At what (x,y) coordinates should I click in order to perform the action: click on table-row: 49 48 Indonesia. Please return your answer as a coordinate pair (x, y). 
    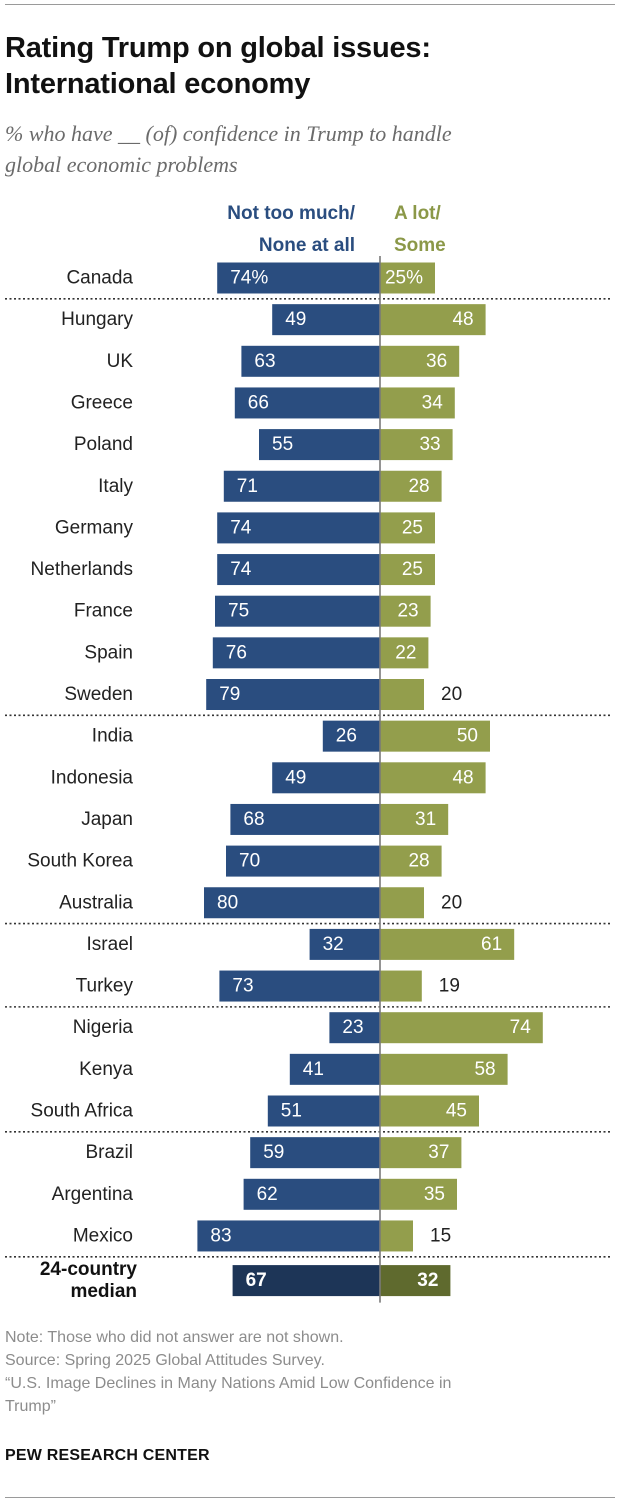
    Looking at the image, I should click on (268, 778).